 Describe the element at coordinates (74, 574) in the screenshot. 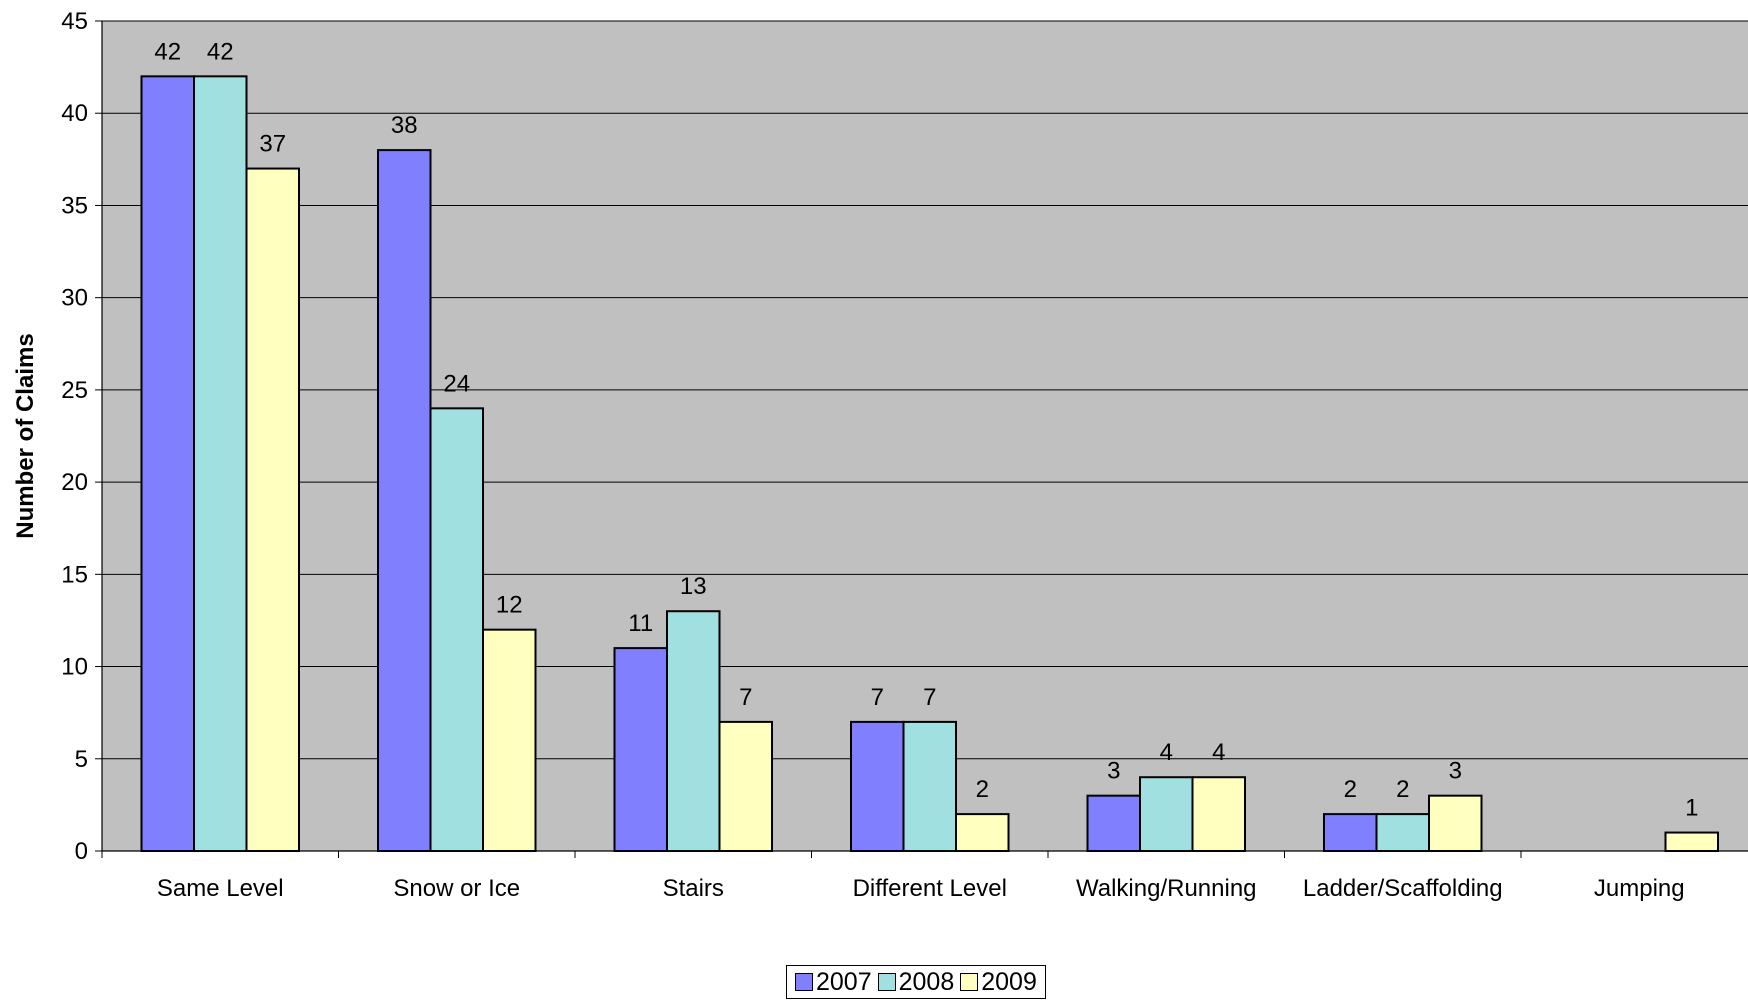

I see `y-tick-label: 15` at that location.